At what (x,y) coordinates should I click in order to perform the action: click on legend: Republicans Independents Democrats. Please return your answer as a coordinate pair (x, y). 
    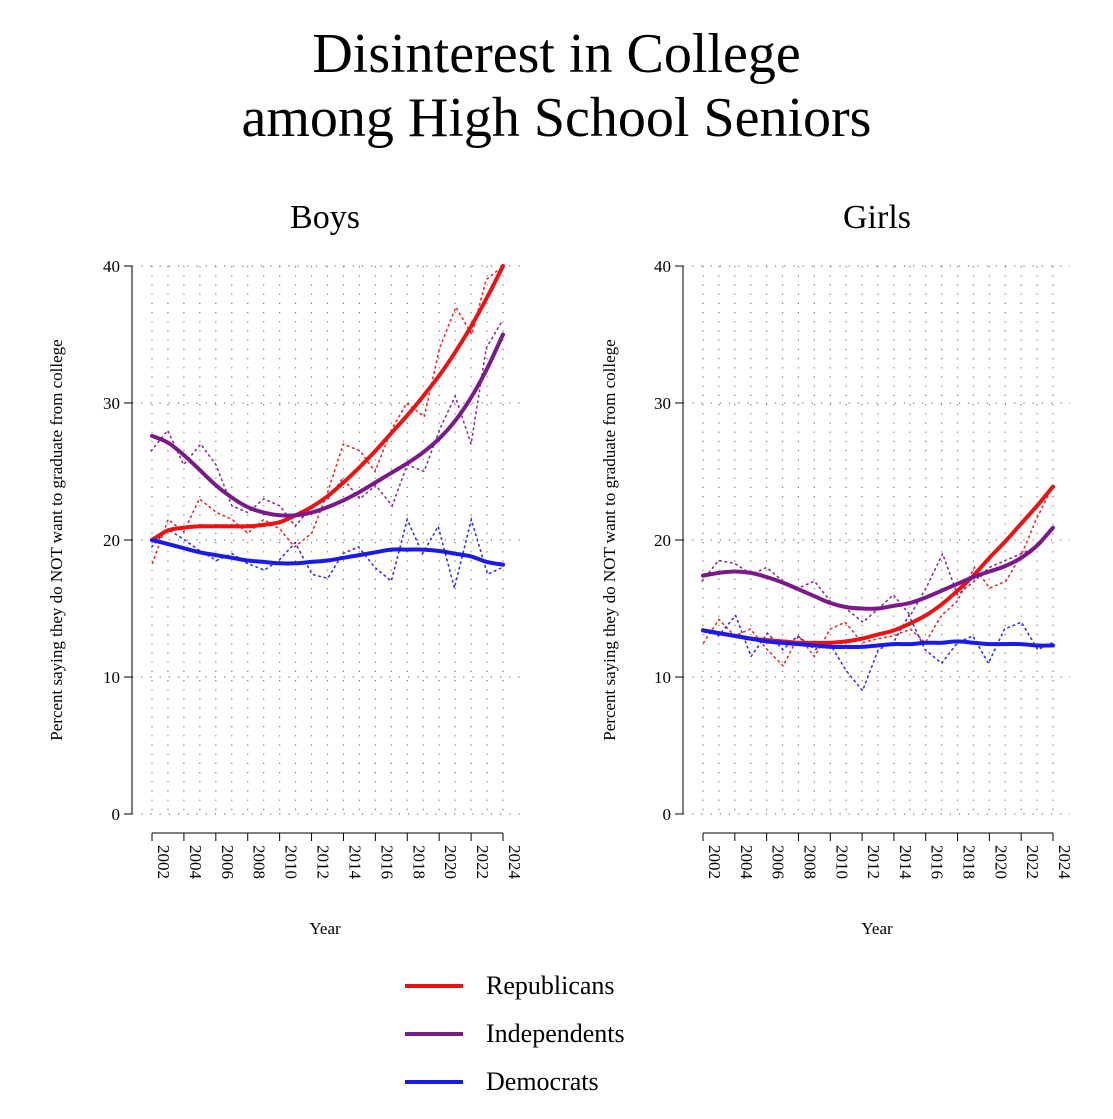
    Looking at the image, I should click on (515, 1034).